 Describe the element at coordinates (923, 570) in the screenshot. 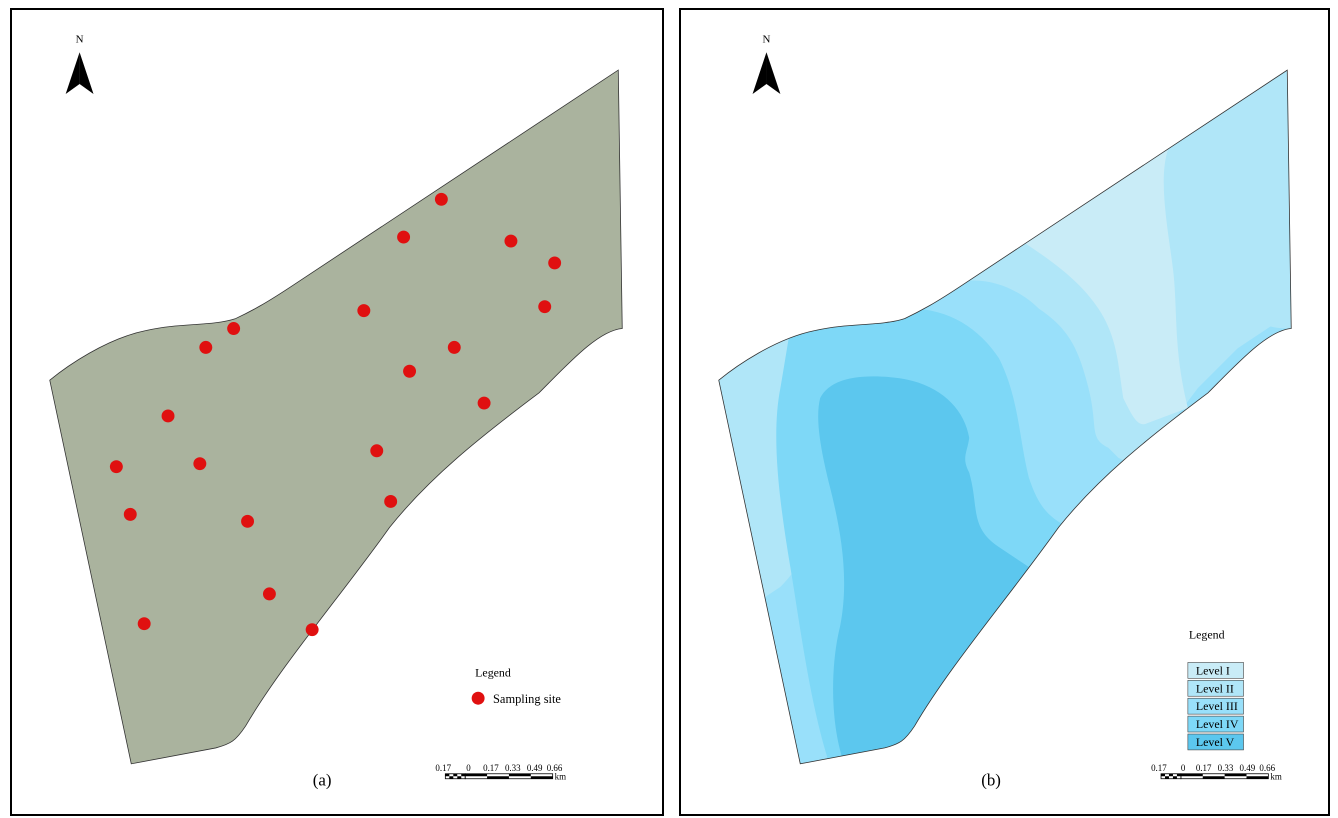

I see `zone-level-v` at that location.